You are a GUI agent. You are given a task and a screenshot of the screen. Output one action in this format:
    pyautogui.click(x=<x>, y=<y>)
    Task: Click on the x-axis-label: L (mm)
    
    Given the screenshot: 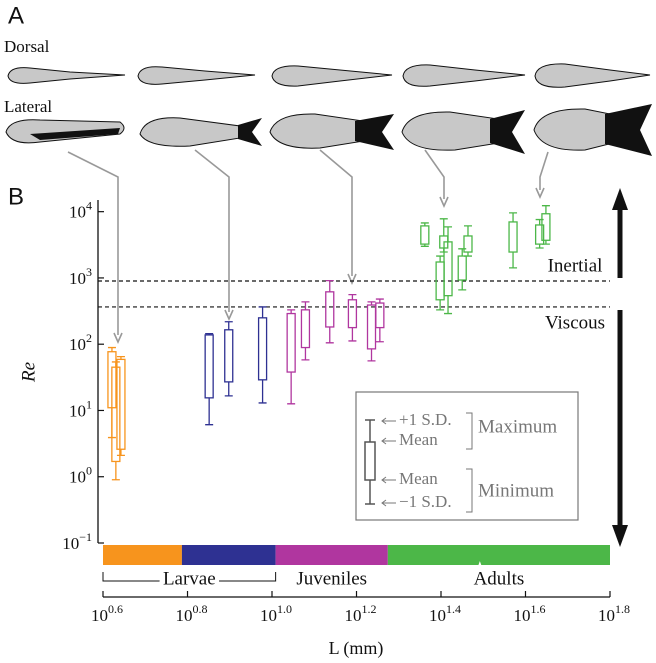 What is the action you would take?
    pyautogui.click(x=356, y=648)
    